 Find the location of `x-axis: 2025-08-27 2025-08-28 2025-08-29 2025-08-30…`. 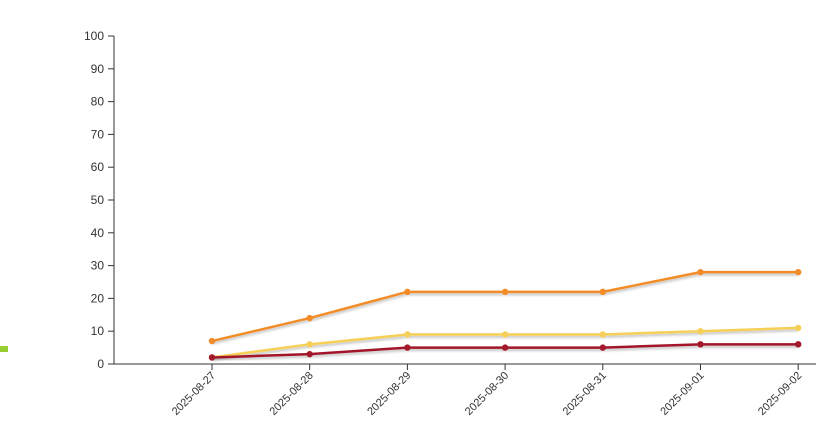

x-axis: 2025-08-27 2025-08-28 2025-08-29 2025-08-30… is located at coordinates (465, 390).